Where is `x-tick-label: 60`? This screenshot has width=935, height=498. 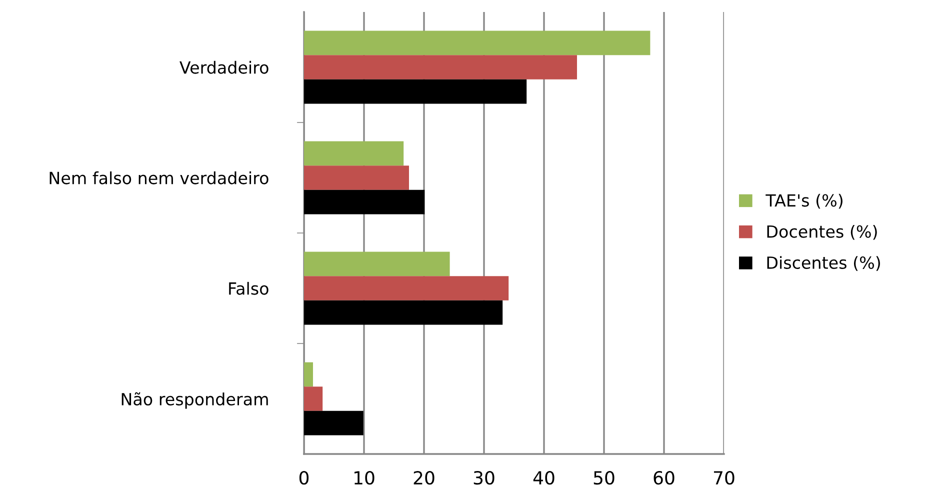
x-tick-label: 60 is located at coordinates (664, 477).